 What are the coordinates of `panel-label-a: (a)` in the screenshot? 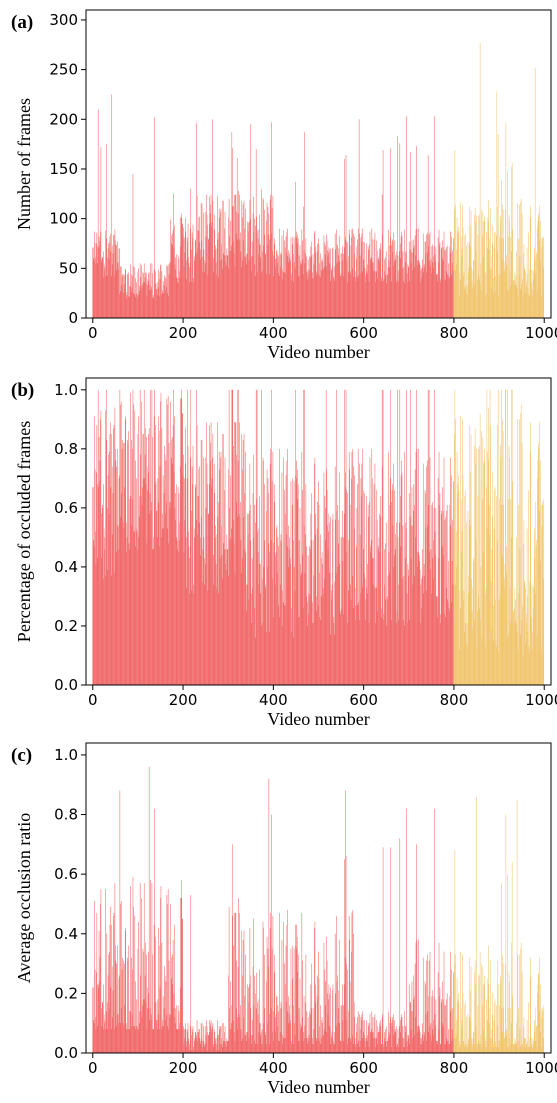 It's located at (22, 22).